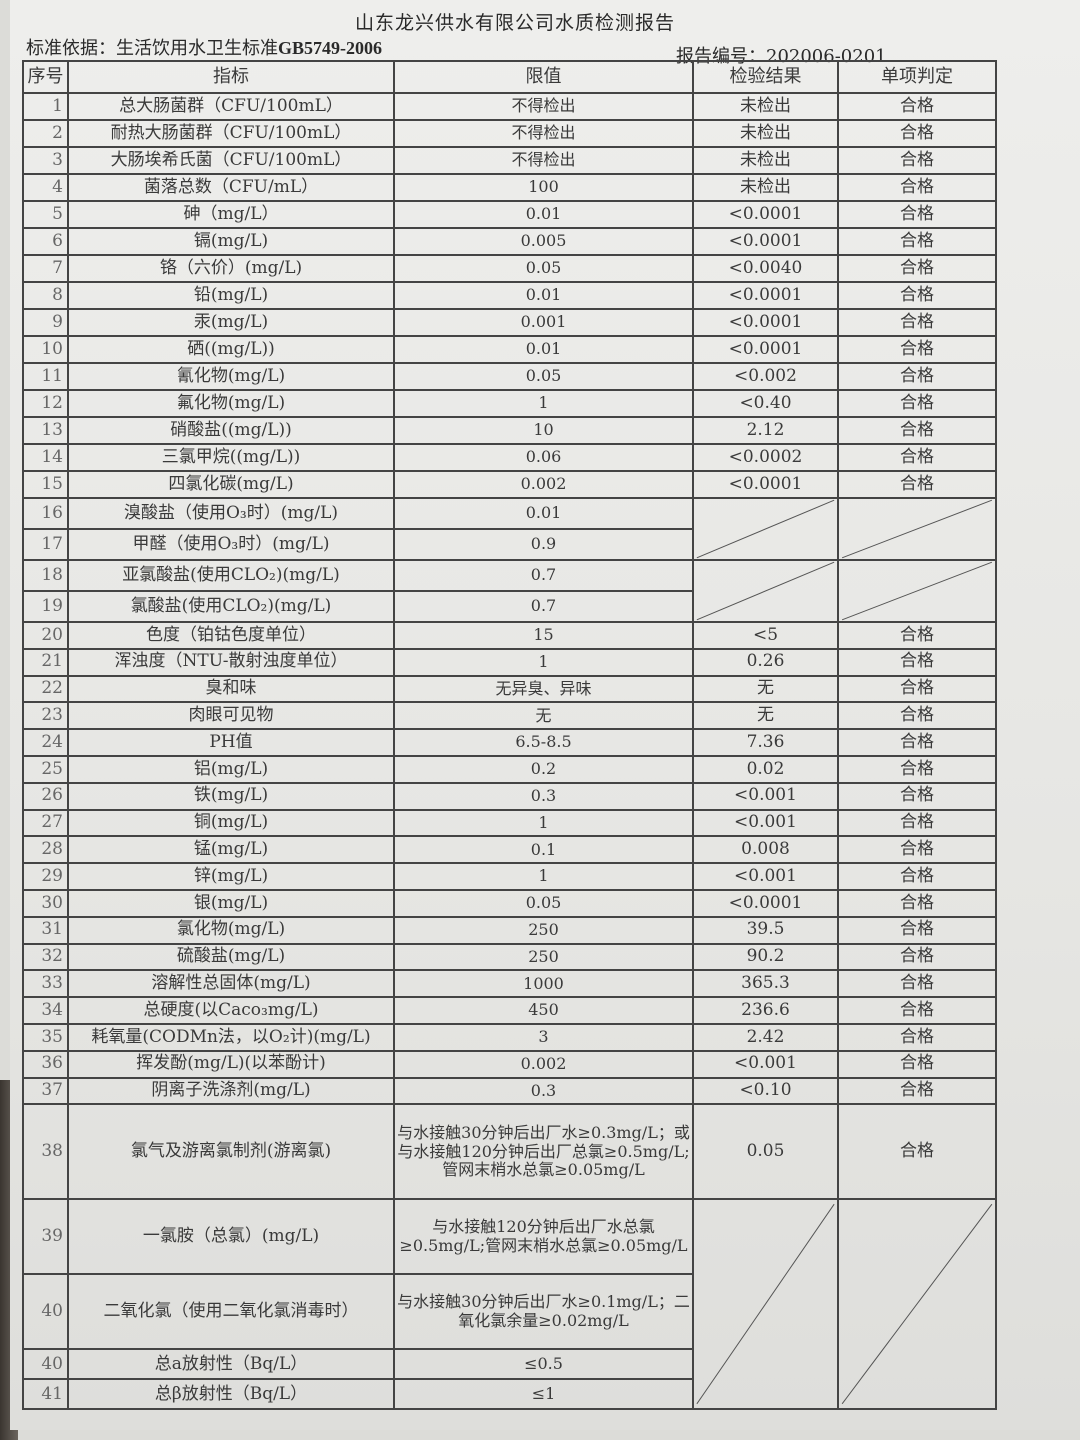 Image resolution: width=1080 pixels, height=1440 pixels. I want to click on cell-item: 色度（铂钴色度单位）, so click(231, 635).